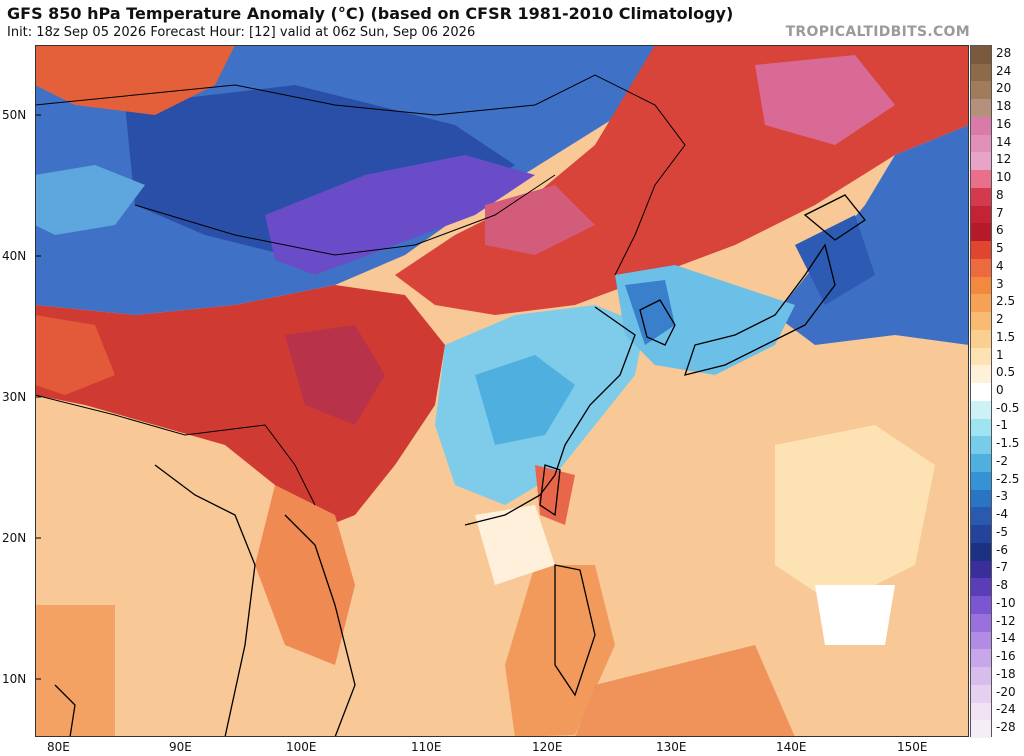 The height and width of the screenshot is (756, 1024). Describe the element at coordinates (1004, 52) in the screenshot. I see `colorbar-tick-label: 28` at that location.